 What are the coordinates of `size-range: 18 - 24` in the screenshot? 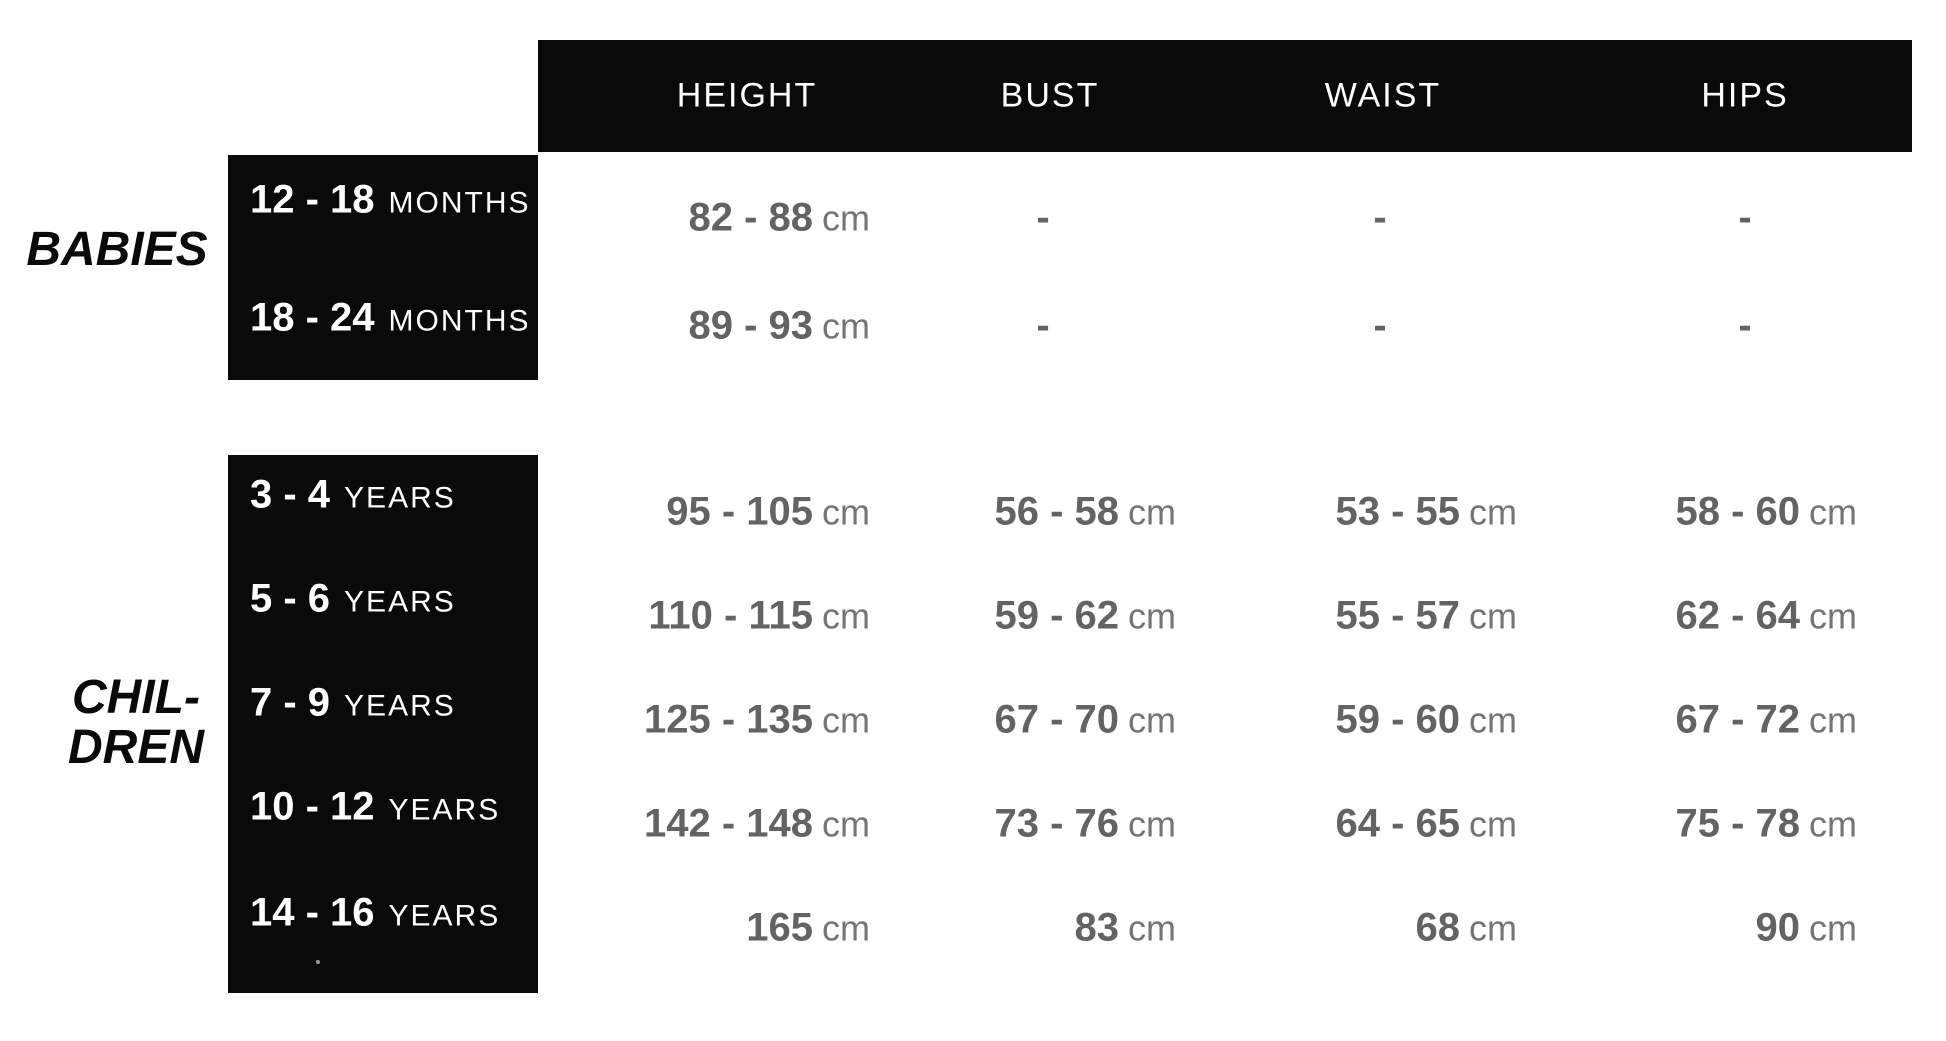 It's located at (312, 317).